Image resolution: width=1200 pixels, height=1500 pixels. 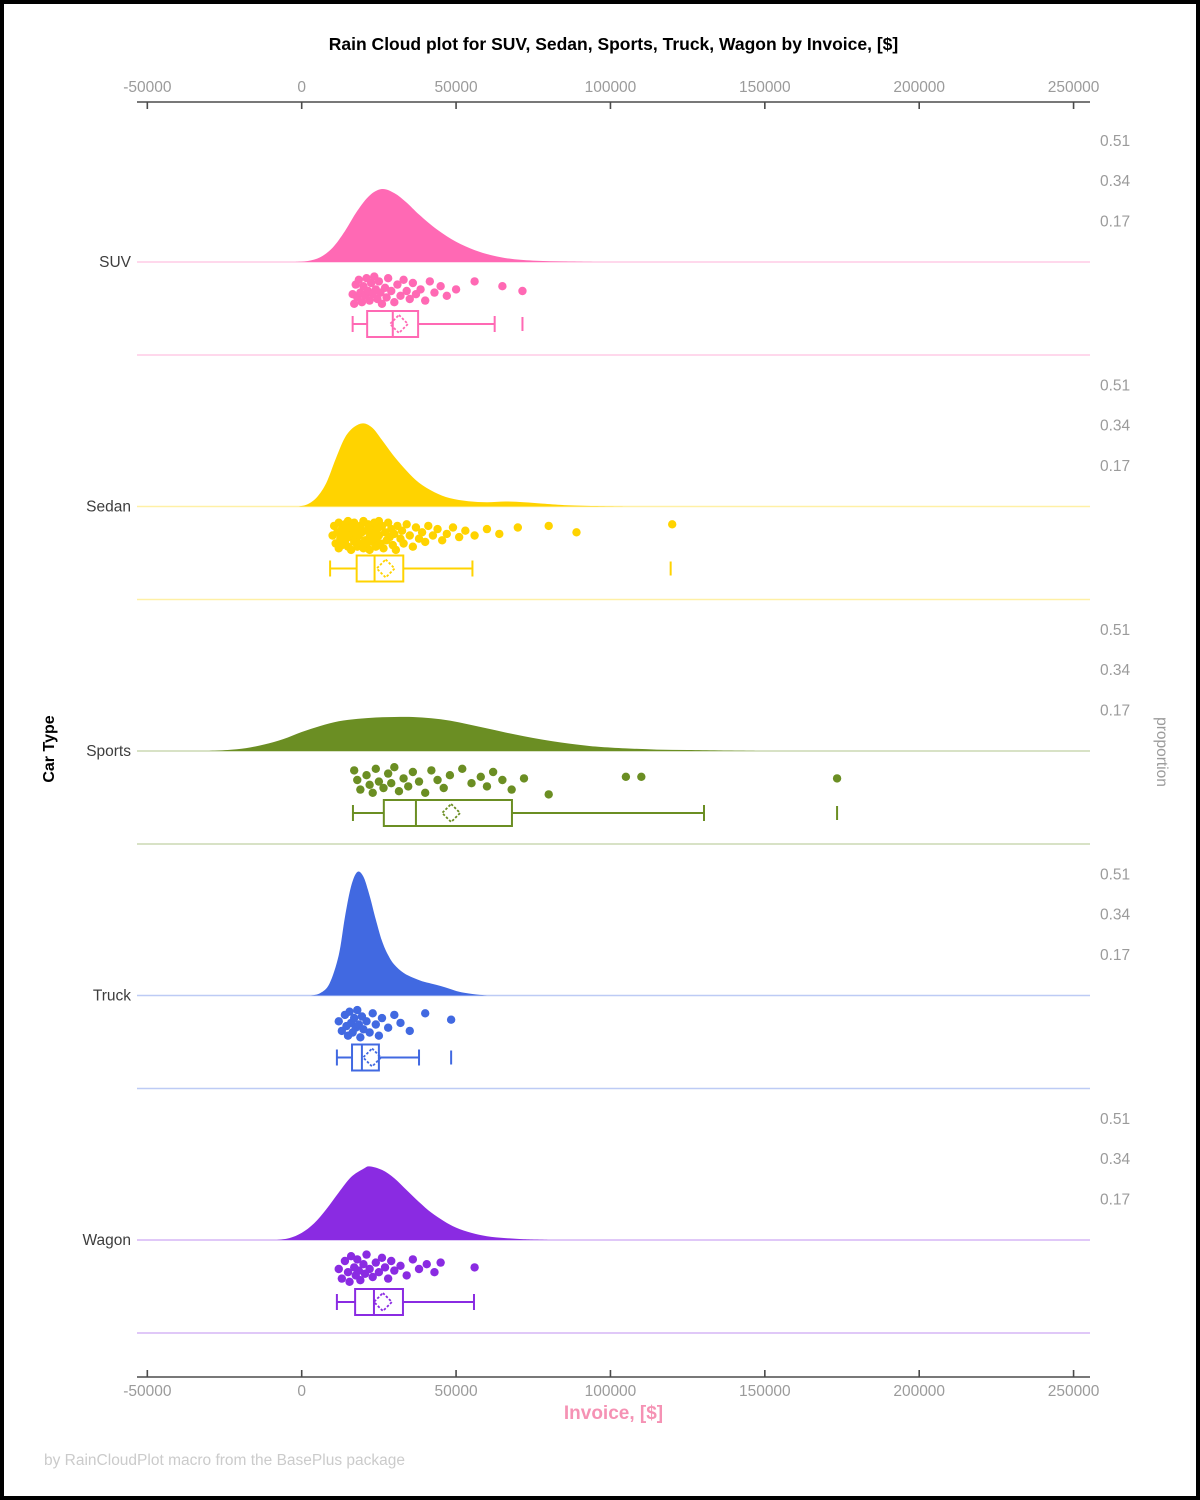 What do you see at coordinates (380, 568) in the screenshot?
I see `box` at bounding box center [380, 568].